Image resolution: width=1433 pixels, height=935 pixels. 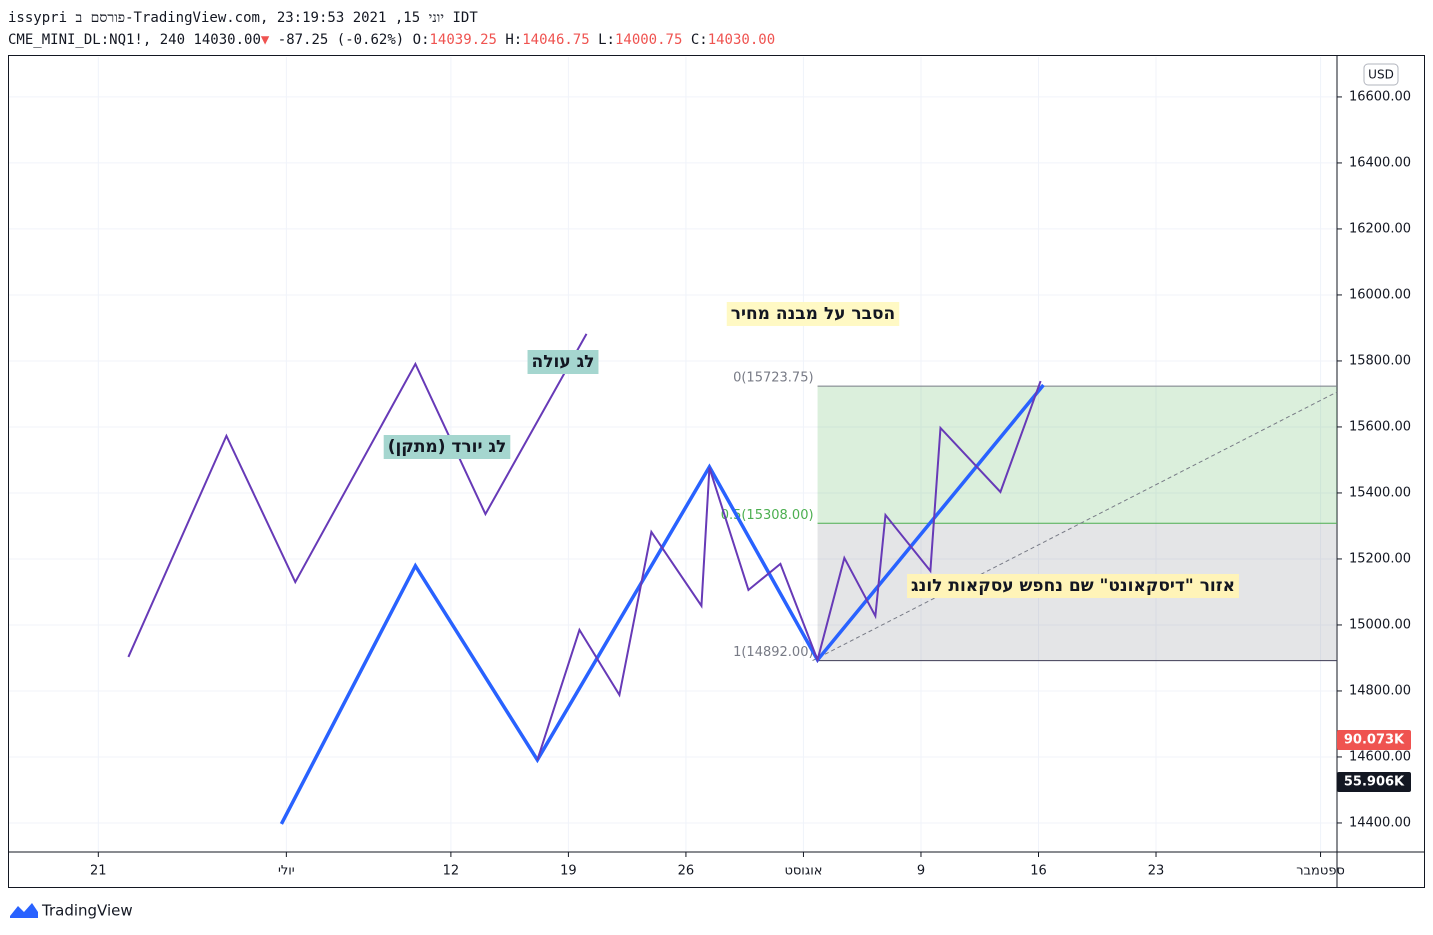 What do you see at coordinates (1380, 228) in the screenshot?
I see `y-tick-label: 16200.00` at bounding box center [1380, 228].